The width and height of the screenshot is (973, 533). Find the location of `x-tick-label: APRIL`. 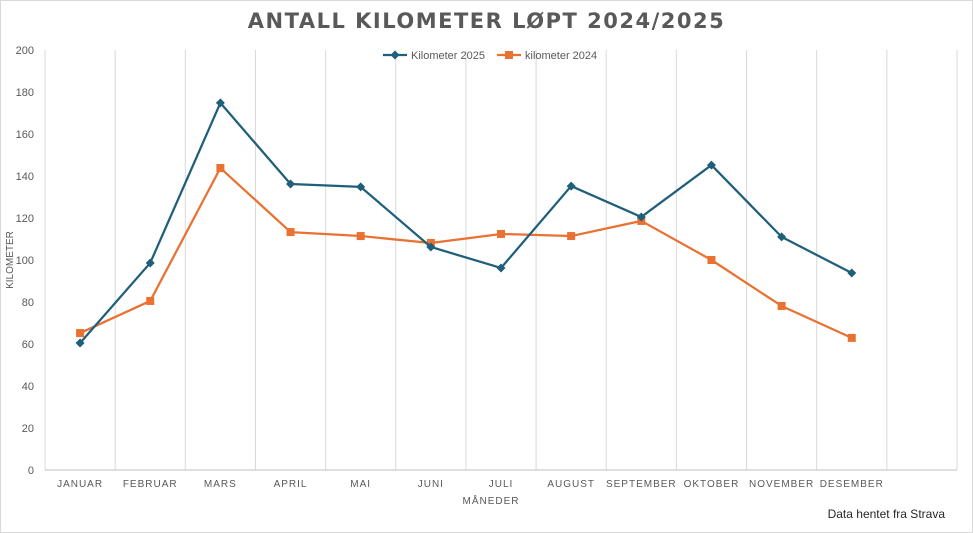

x-tick-label: APRIL is located at coordinates (291, 484).